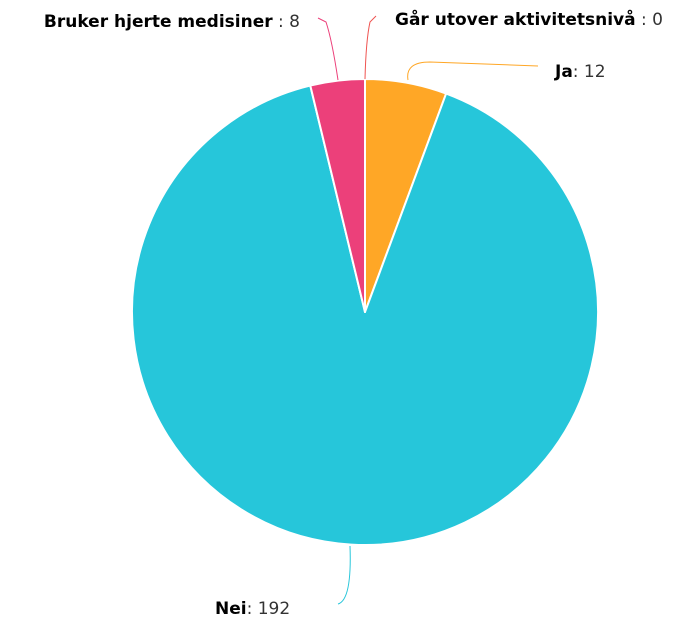 The image size is (695, 622). Describe the element at coordinates (286, 22) in the screenshot. I see `label-value: : 8` at that location.